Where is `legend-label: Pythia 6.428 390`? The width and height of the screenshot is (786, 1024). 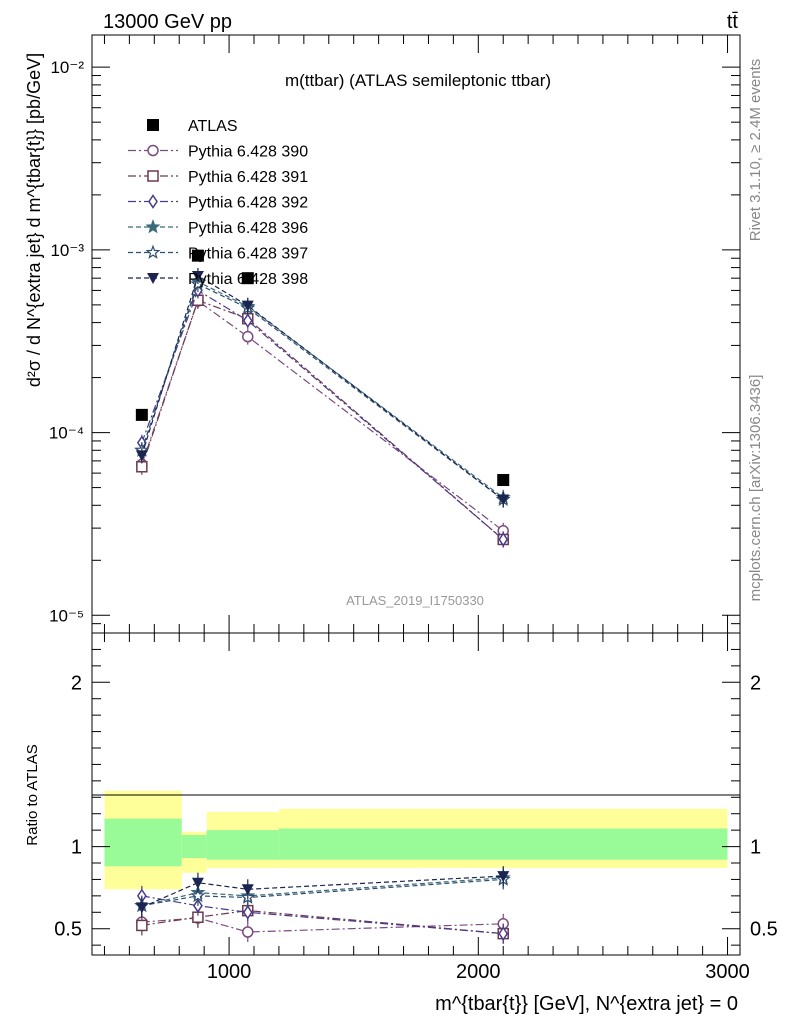 legend-label: Pythia 6.428 390 is located at coordinates (248, 152).